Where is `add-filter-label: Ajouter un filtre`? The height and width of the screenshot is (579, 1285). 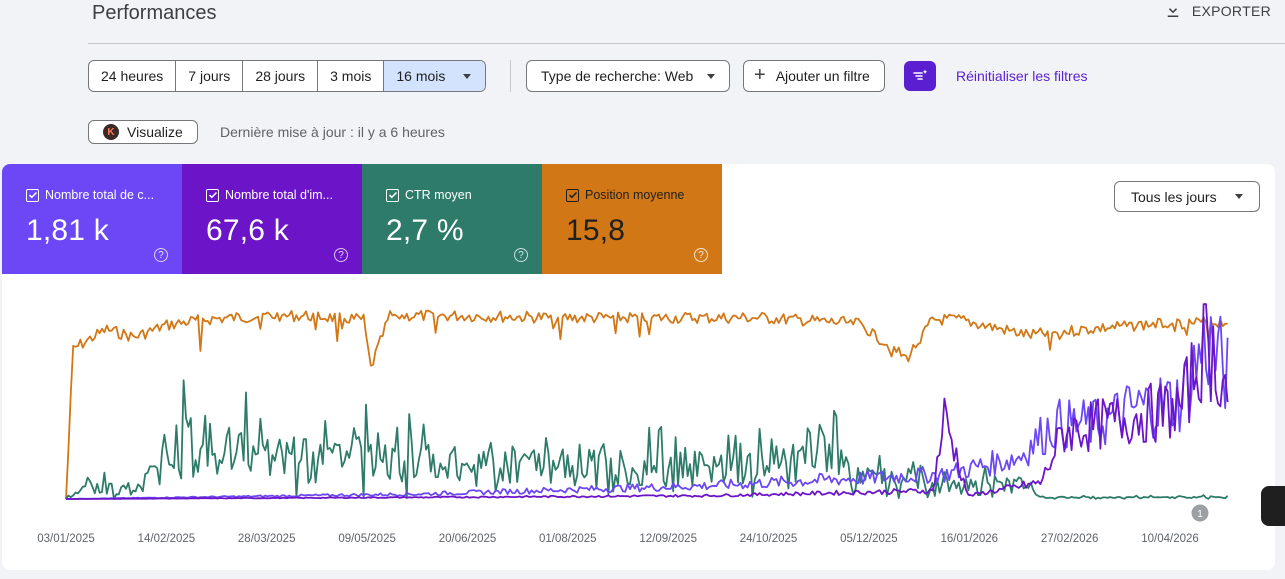
add-filter-label: Ajouter un filtre is located at coordinates (822, 76).